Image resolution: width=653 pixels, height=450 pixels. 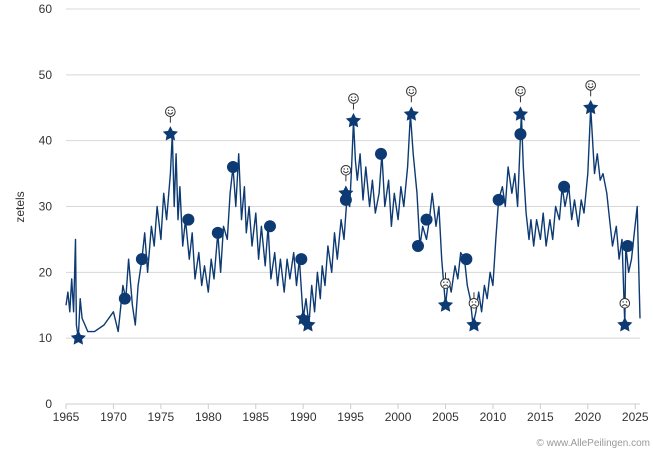 What do you see at coordinates (161, 417) in the screenshot?
I see `x-tick-label: 1975` at bounding box center [161, 417].